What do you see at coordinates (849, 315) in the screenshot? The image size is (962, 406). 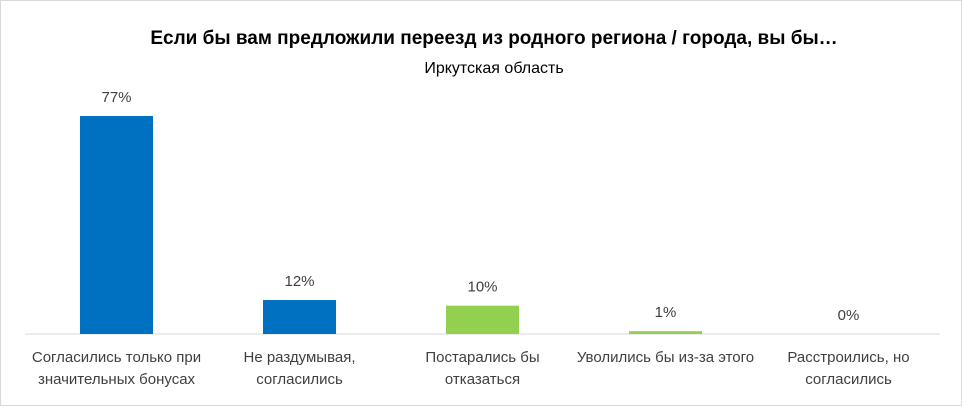 I see `value-label: 0%` at bounding box center [849, 315].